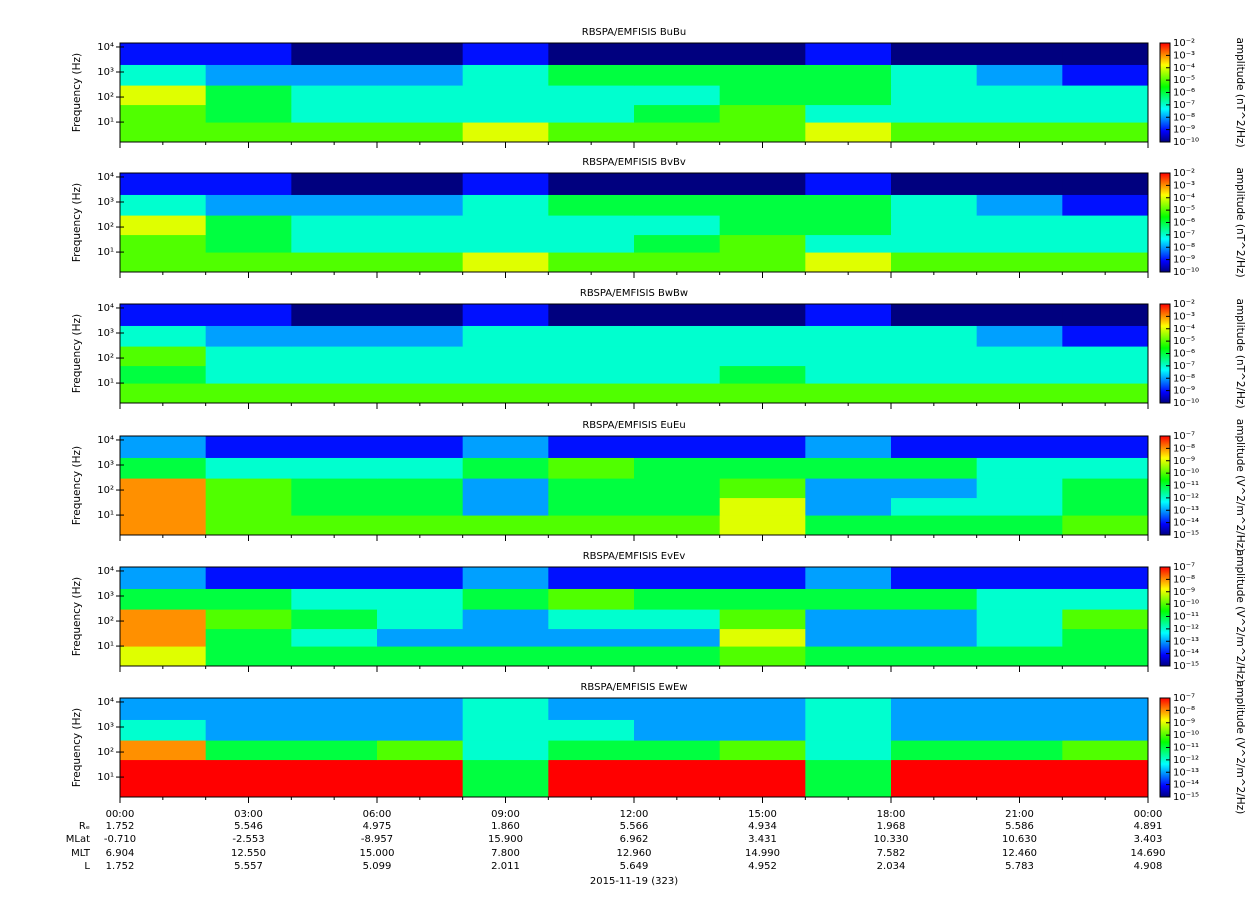 The width and height of the screenshot is (1248, 899). I want to click on colorbar-tick-label: 10⁻¹⁴, so click(1186, 523).